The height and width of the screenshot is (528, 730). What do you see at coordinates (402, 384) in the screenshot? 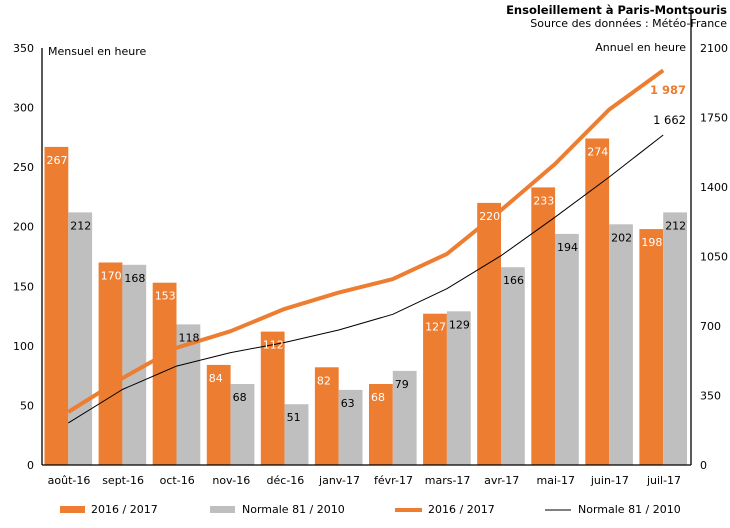
I see `bar-label-normale-6: 79` at bounding box center [402, 384].